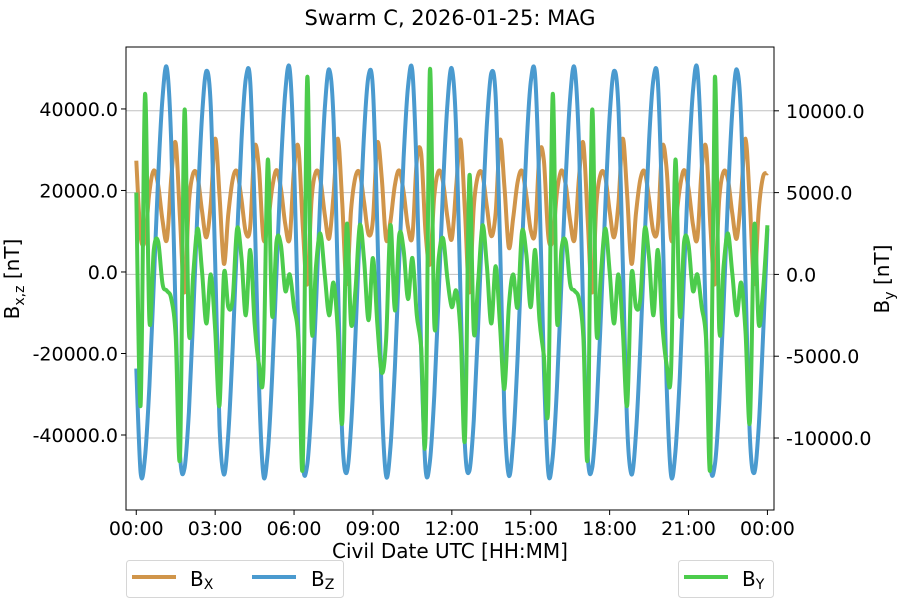  I want to click on y-right-axis-label: By [nT], so click(884, 279).